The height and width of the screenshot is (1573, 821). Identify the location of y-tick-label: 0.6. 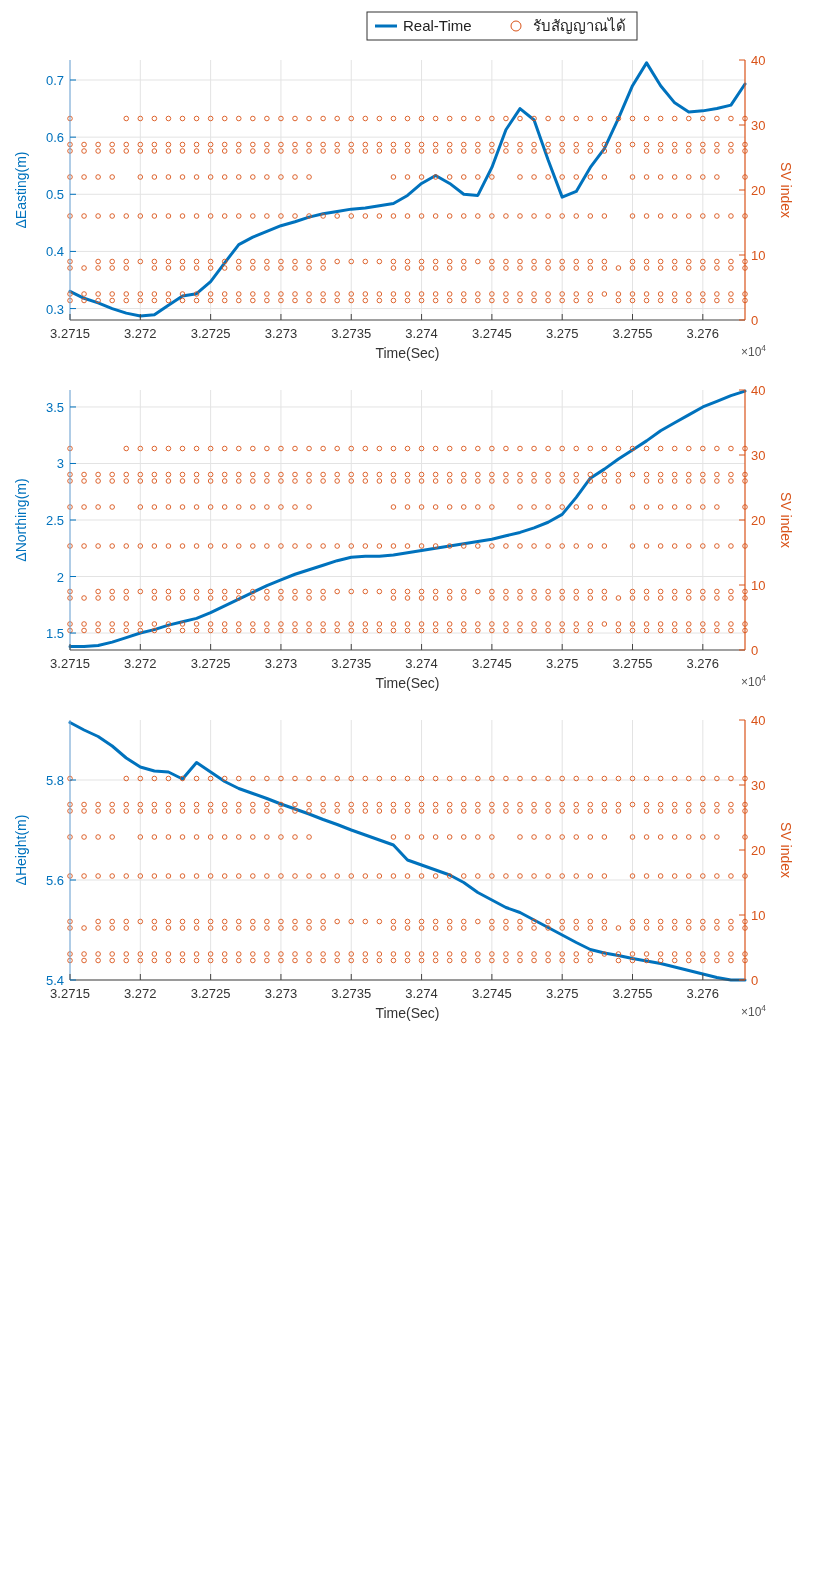
(54, 138).